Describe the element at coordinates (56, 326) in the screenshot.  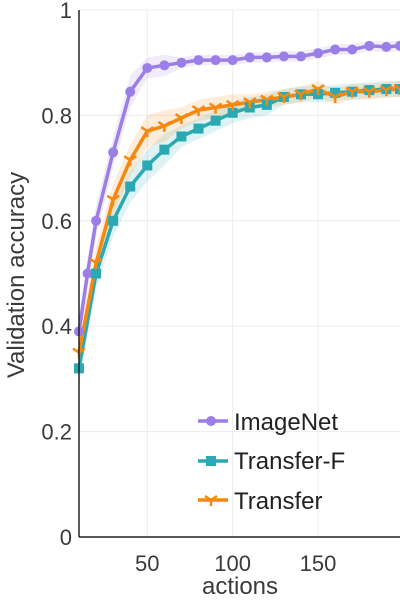
I see `y-tick-label: 0.4` at that location.